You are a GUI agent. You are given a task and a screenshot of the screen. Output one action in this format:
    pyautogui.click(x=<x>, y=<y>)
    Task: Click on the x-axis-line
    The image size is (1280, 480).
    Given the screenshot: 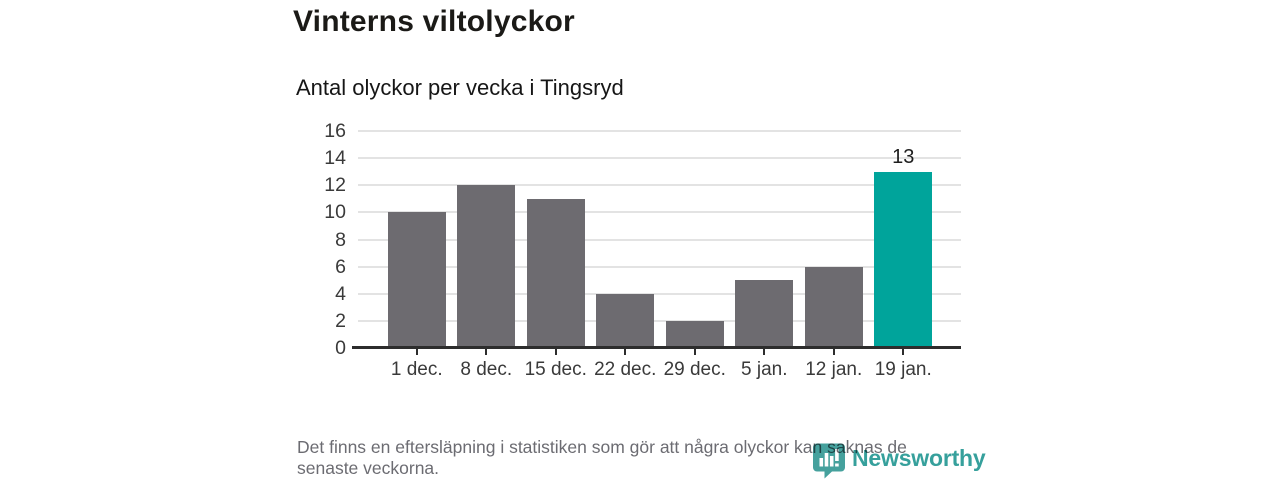 What is the action you would take?
    pyautogui.click(x=656, y=347)
    